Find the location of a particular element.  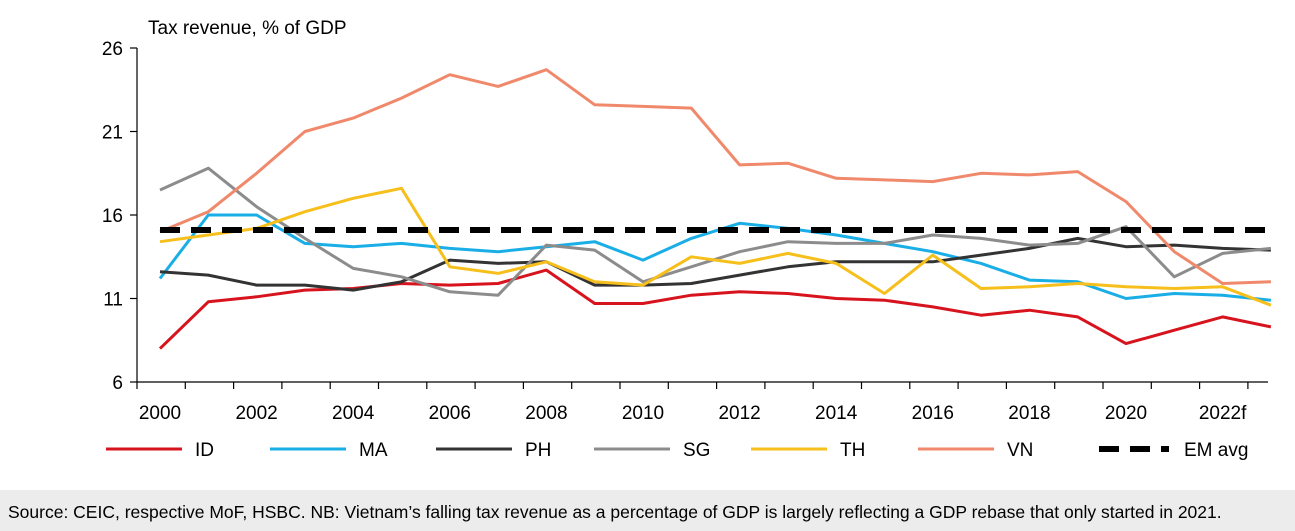

x-tick-label: 2016 is located at coordinates (933, 413).